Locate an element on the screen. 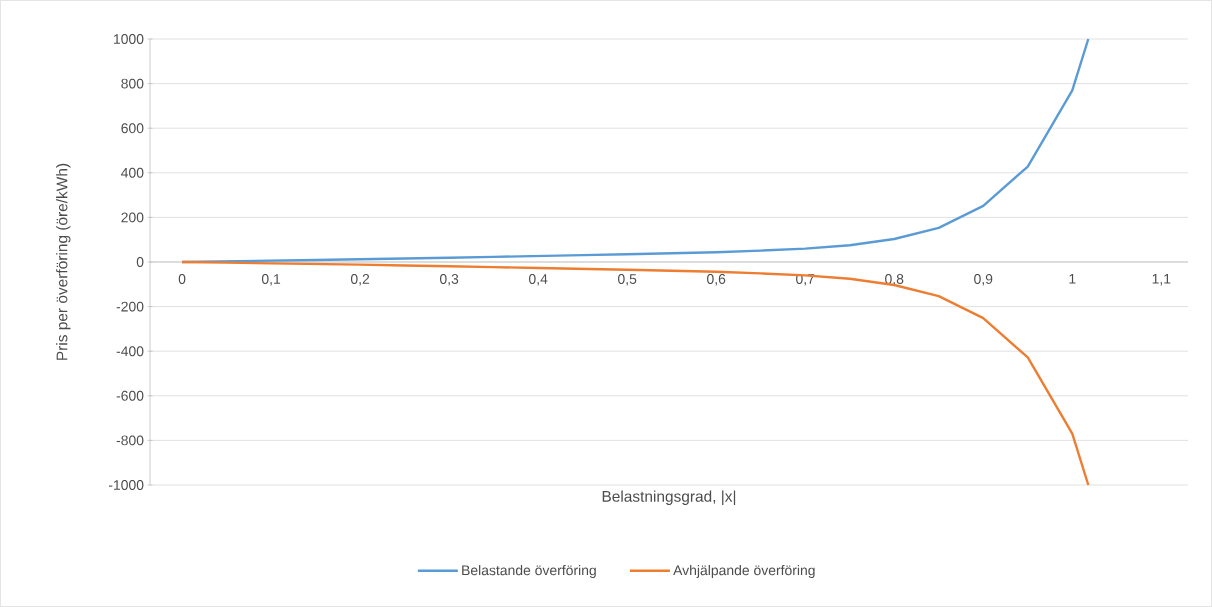  y-tick-label: -200 is located at coordinates (130, 306).